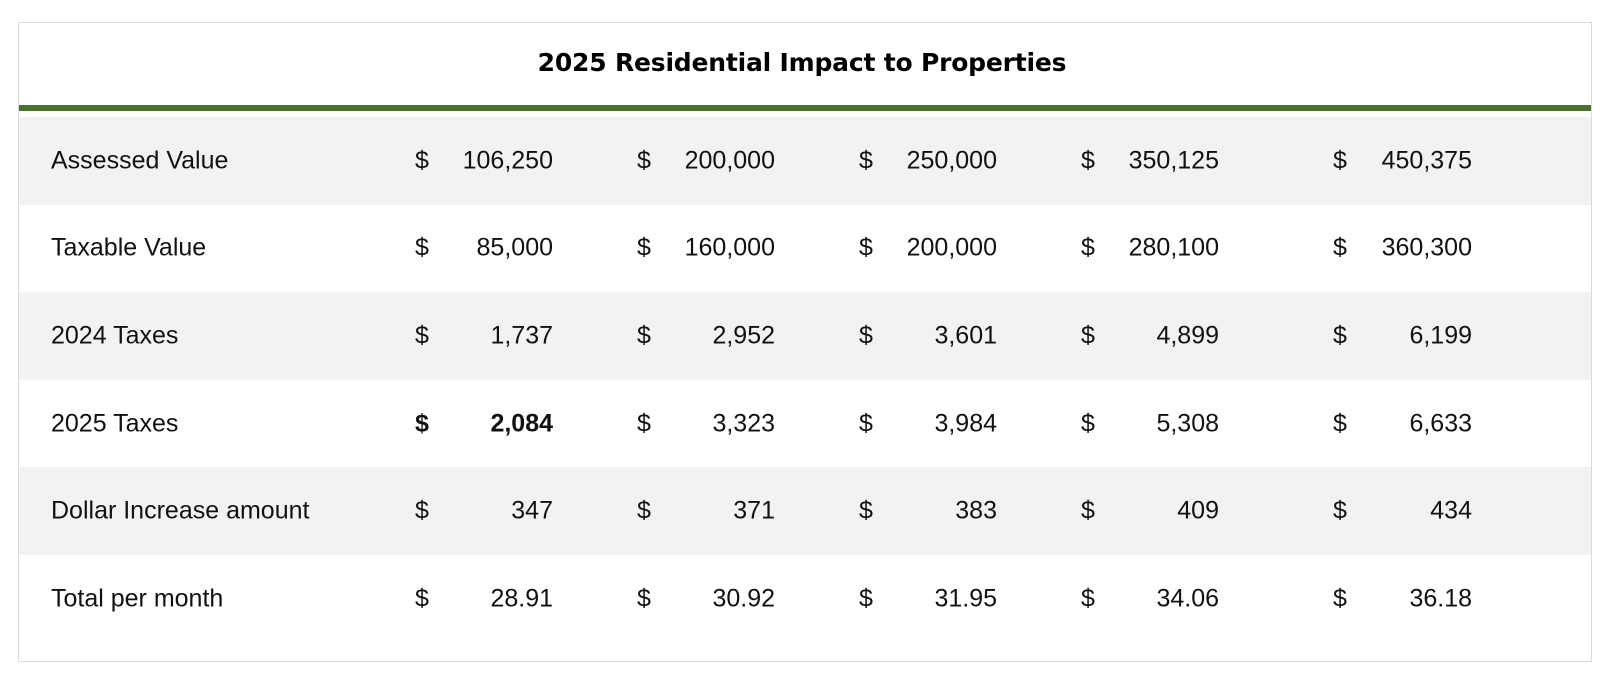  Describe the element at coordinates (1440, 423) in the screenshot. I see `table-cell: 6,633` at that location.